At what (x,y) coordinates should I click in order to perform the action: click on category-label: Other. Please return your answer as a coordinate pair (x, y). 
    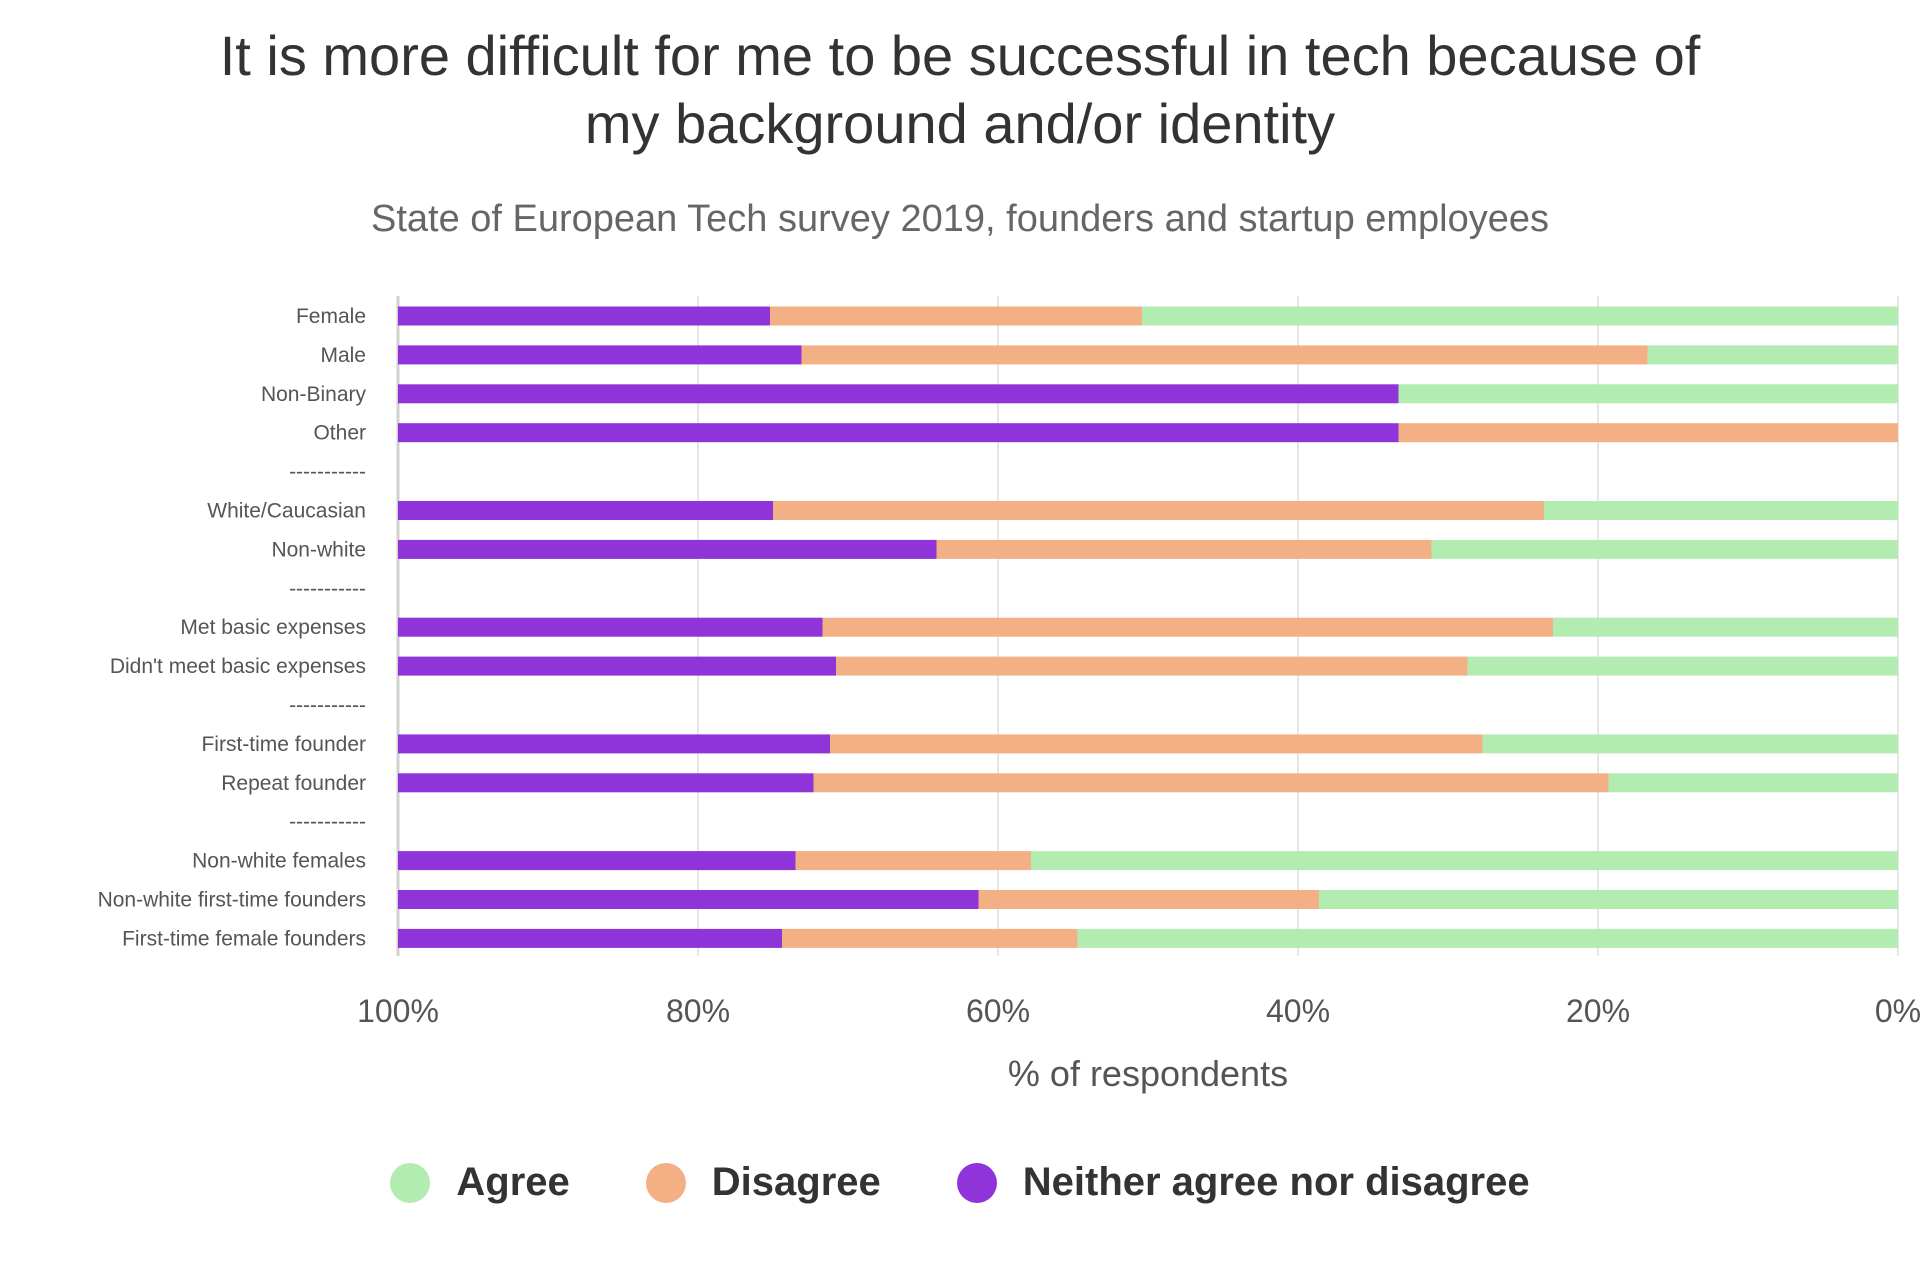
    Looking at the image, I should click on (339, 433).